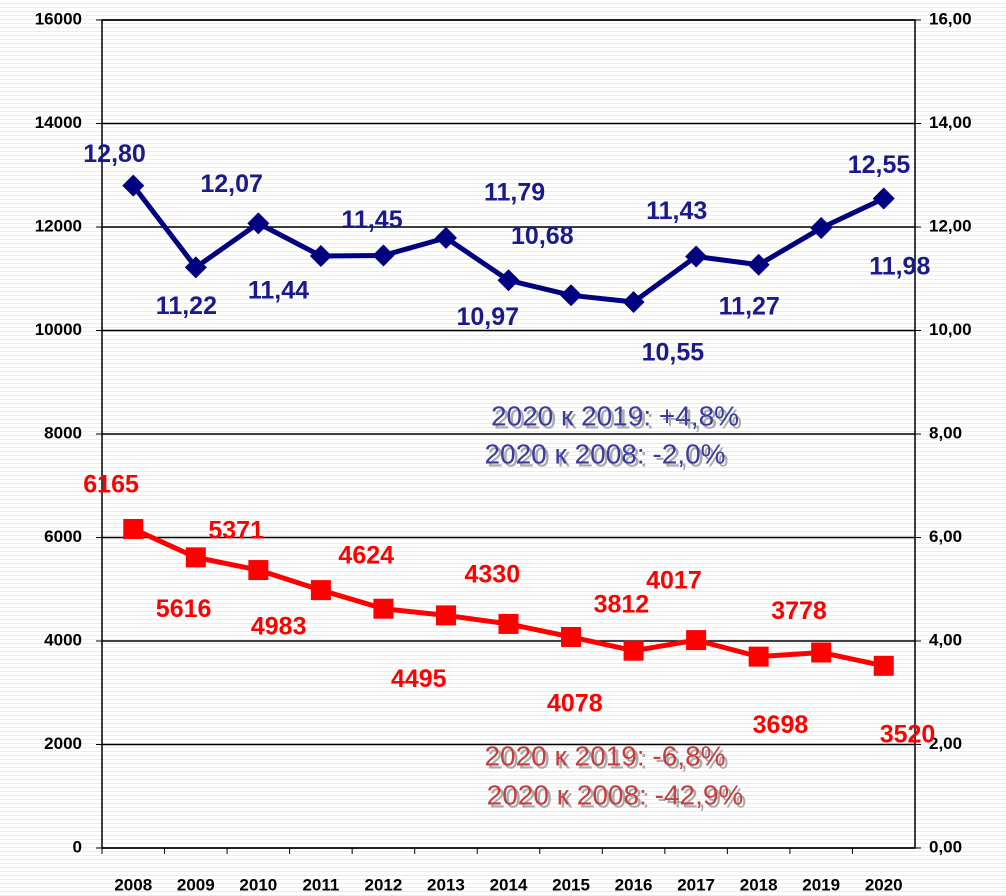 This screenshot has width=1006, height=896. Describe the element at coordinates (575, 704) in the screenshot. I see `value-label: 4078` at that location.